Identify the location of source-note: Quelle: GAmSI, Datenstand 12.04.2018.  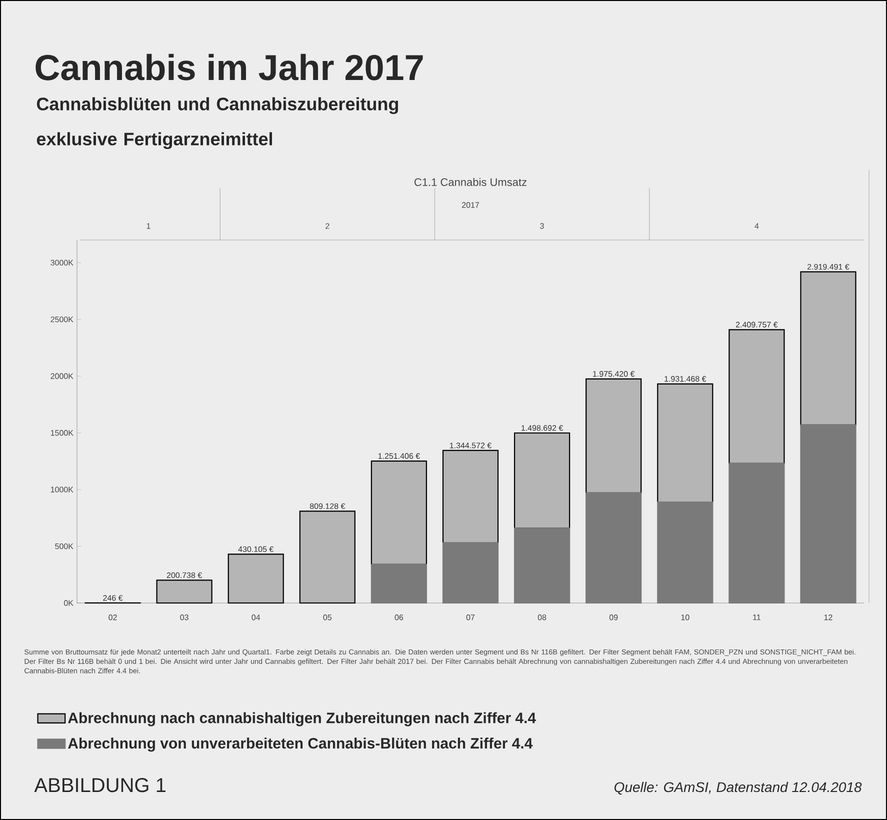
(738, 788).